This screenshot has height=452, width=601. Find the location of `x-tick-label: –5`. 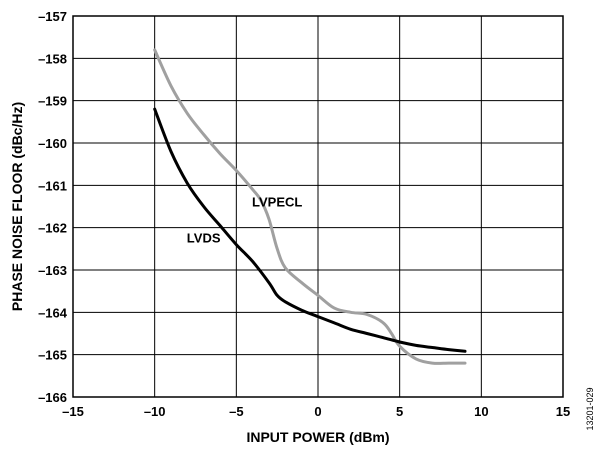

x-tick-label: –5 is located at coordinates (236, 411).